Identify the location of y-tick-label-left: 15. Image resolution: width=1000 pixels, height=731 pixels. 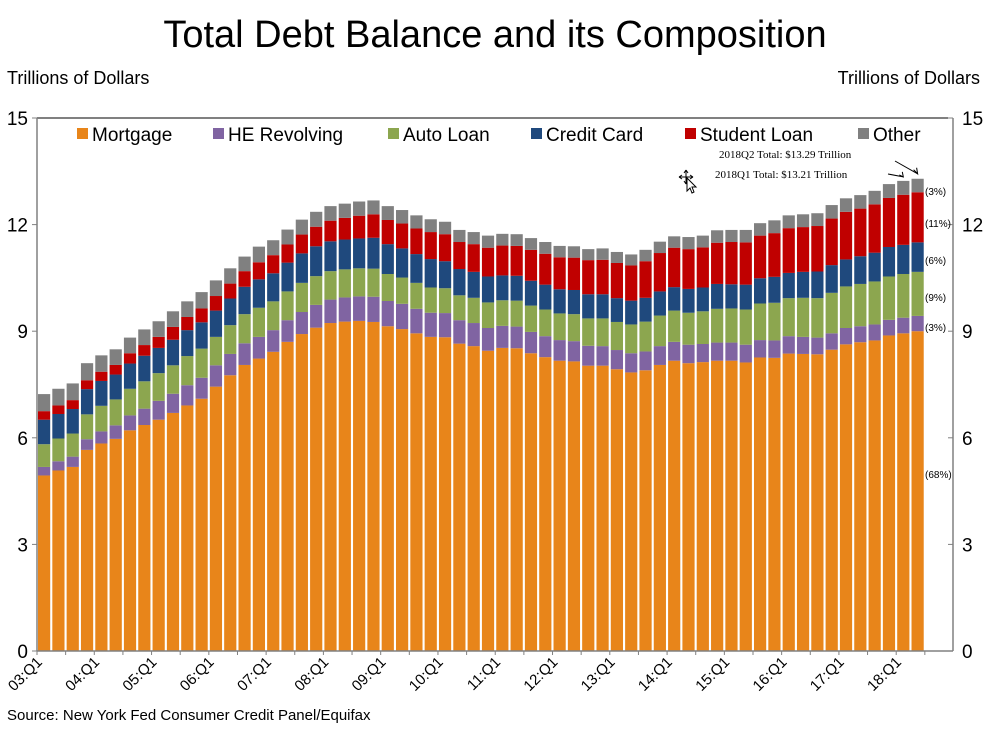
(17, 119).